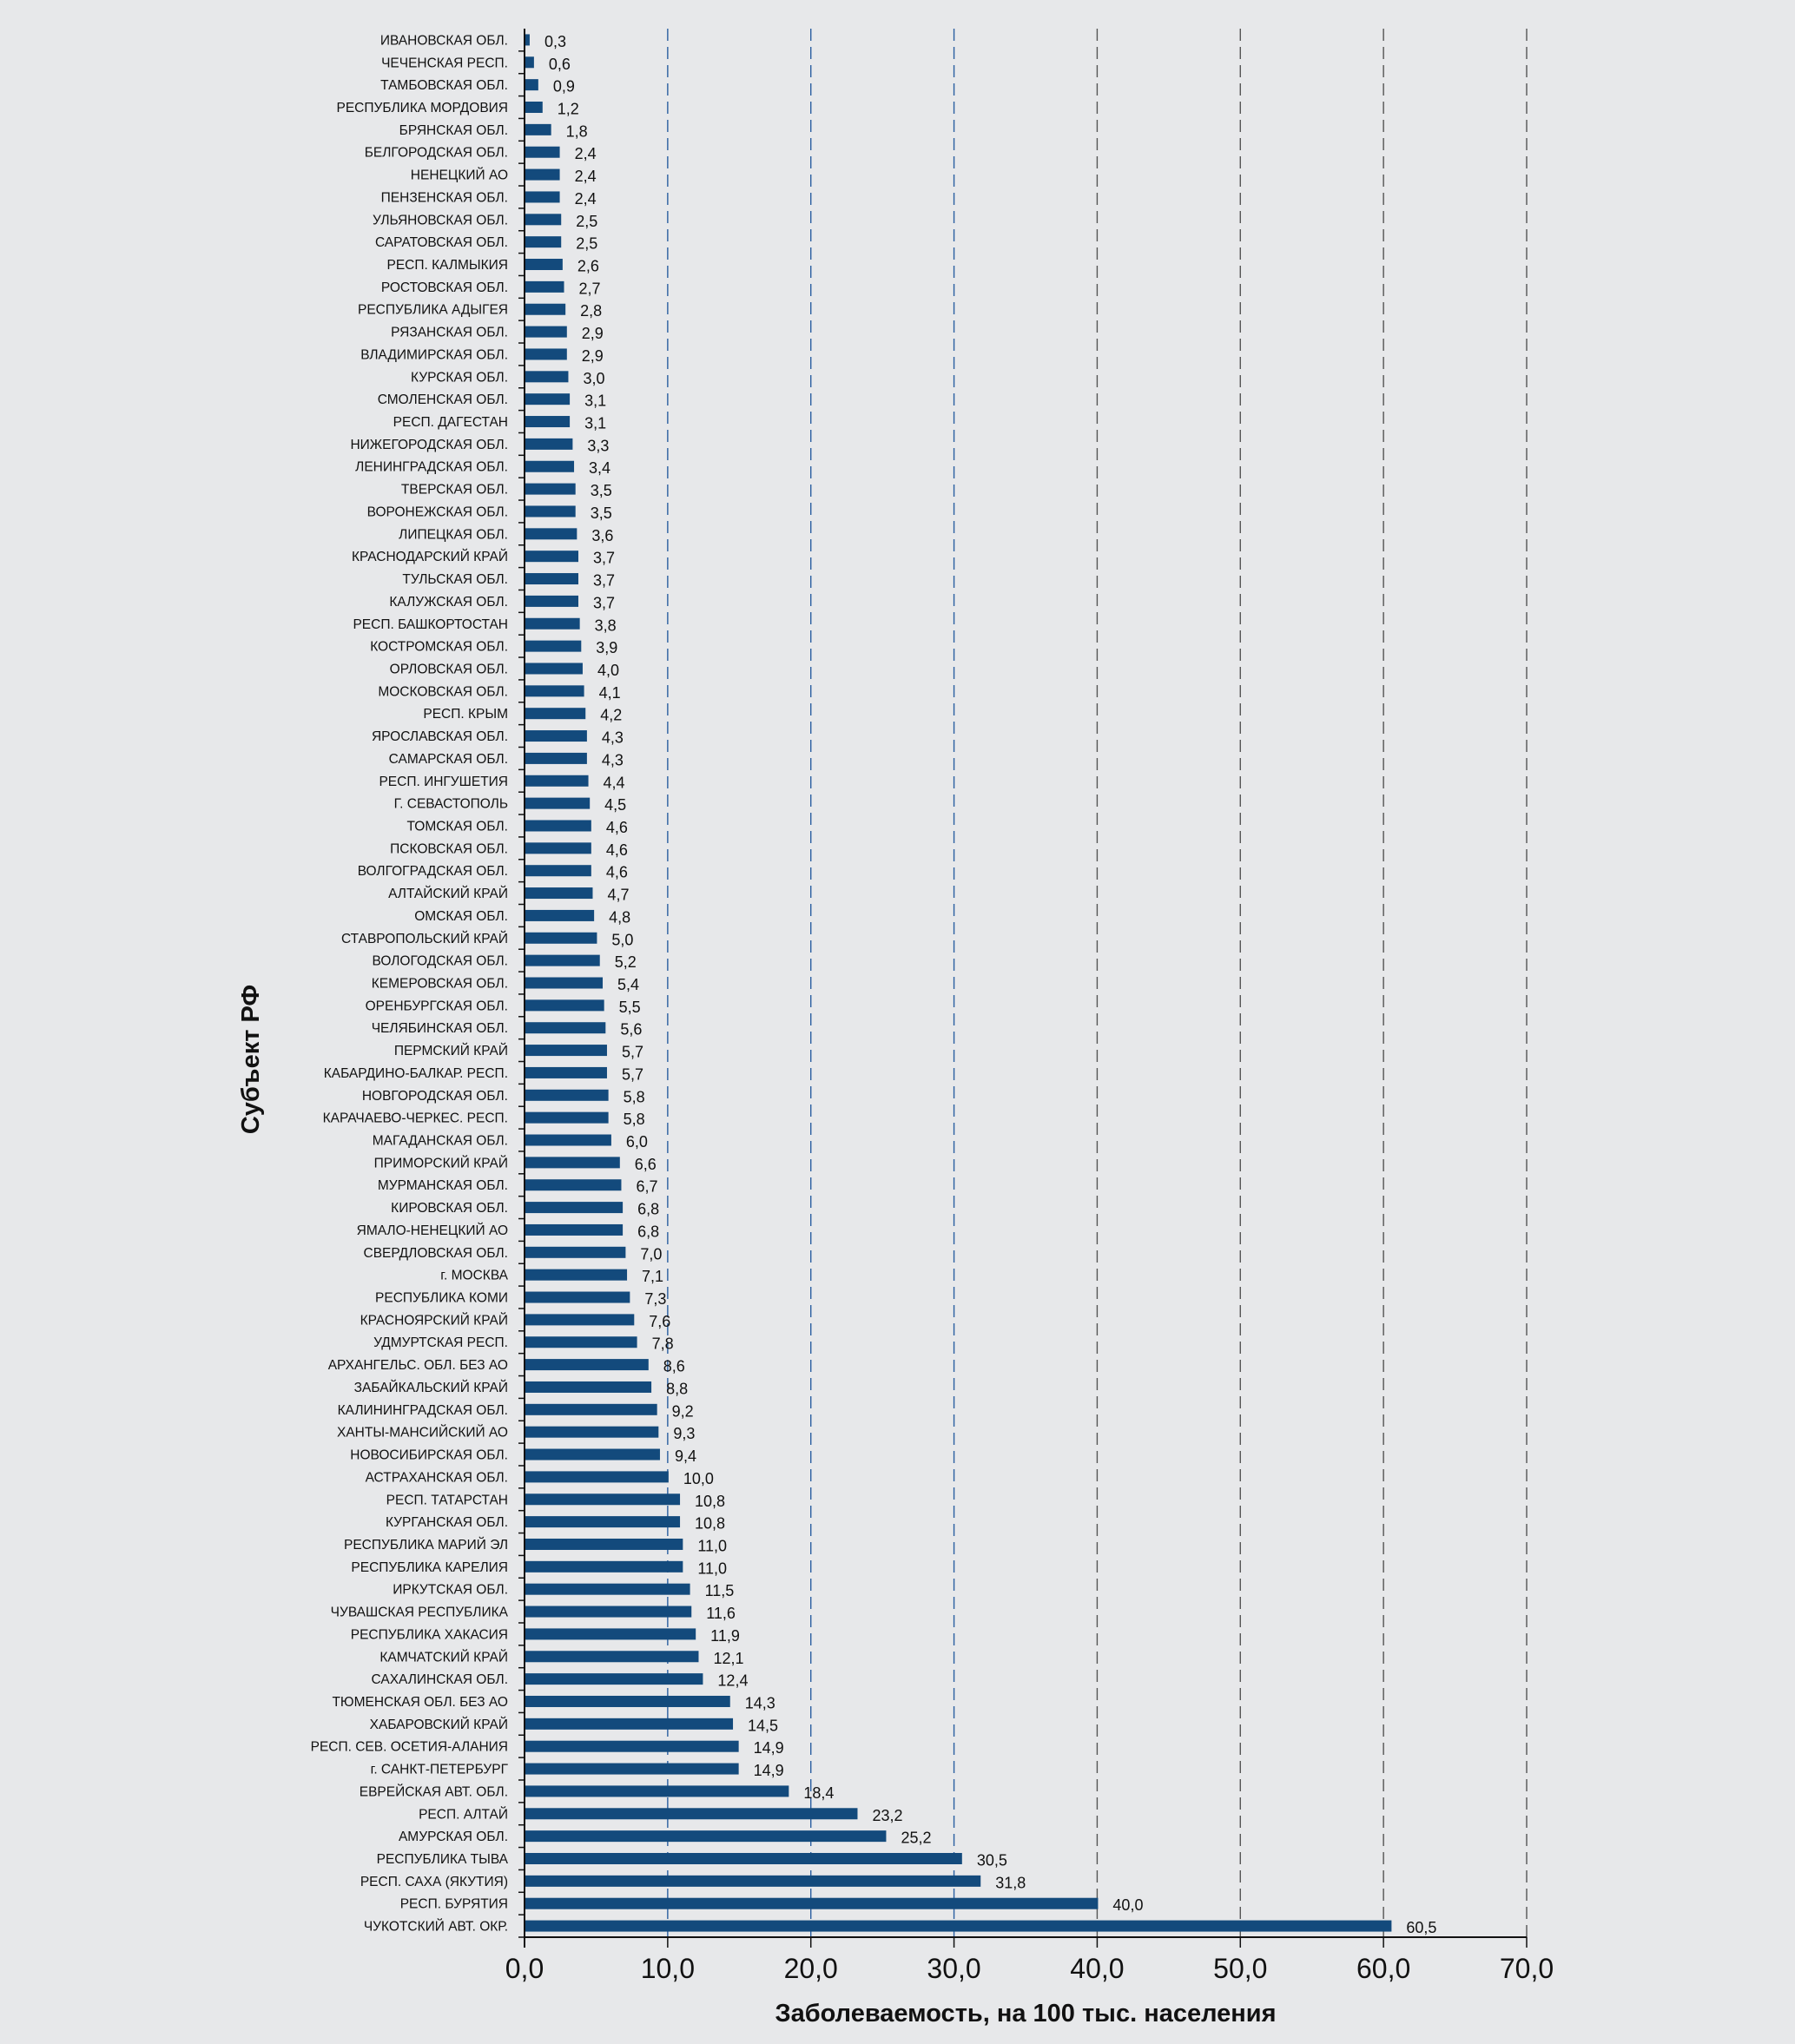 The height and width of the screenshot is (2044, 1795). What do you see at coordinates (441, 1141) in the screenshot?
I see `category-label: МАГАДАНСКАЯ ОБЛ.` at bounding box center [441, 1141].